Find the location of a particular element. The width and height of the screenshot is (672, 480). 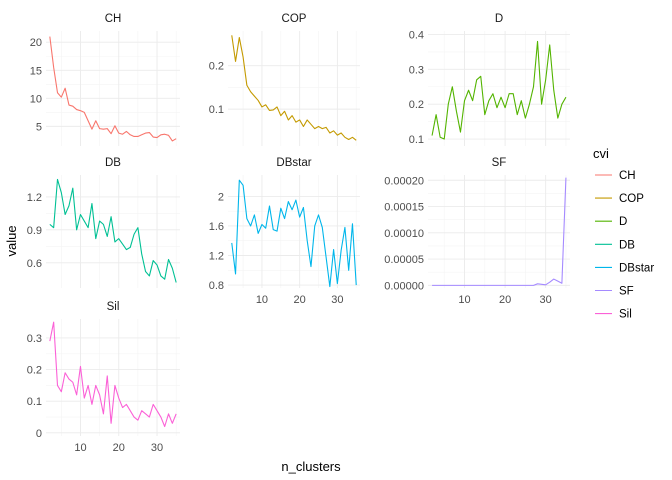

panel-title: SF is located at coordinates (499, 163).